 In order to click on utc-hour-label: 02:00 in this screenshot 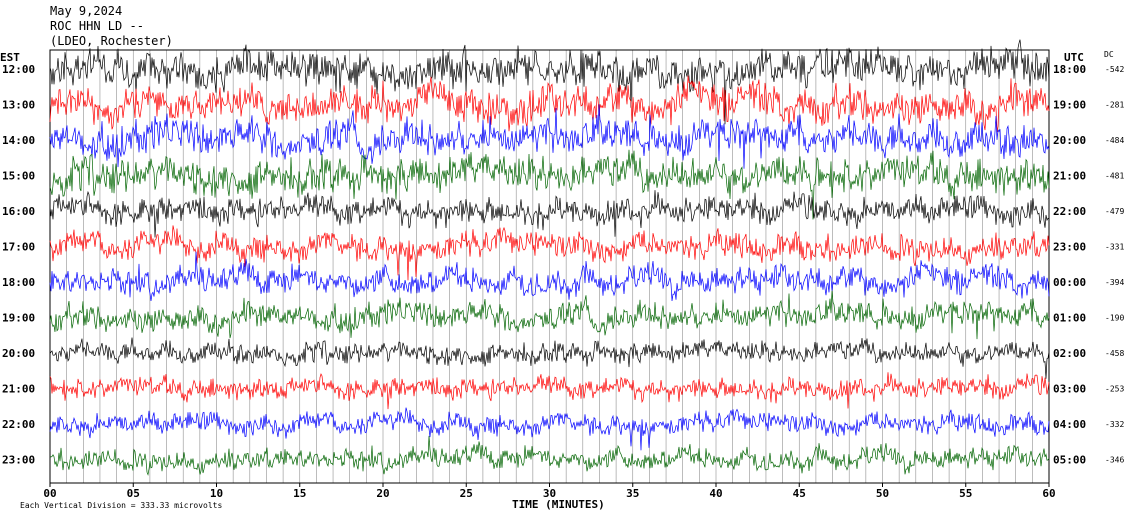, I will do `click(1069, 353)`.